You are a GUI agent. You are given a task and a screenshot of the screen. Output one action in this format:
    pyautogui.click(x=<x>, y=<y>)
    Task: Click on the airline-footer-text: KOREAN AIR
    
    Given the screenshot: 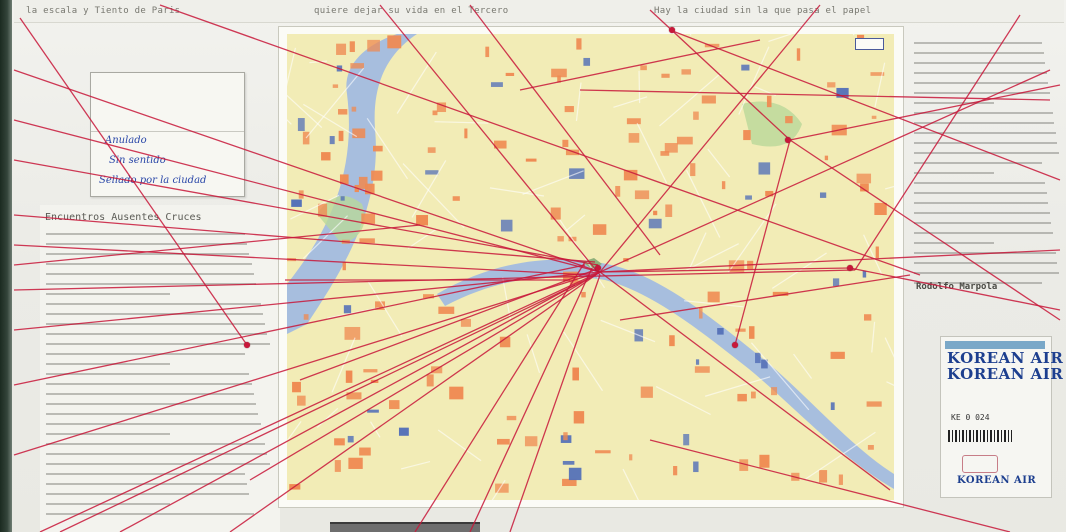 What is the action you would take?
    pyautogui.click(x=997, y=480)
    